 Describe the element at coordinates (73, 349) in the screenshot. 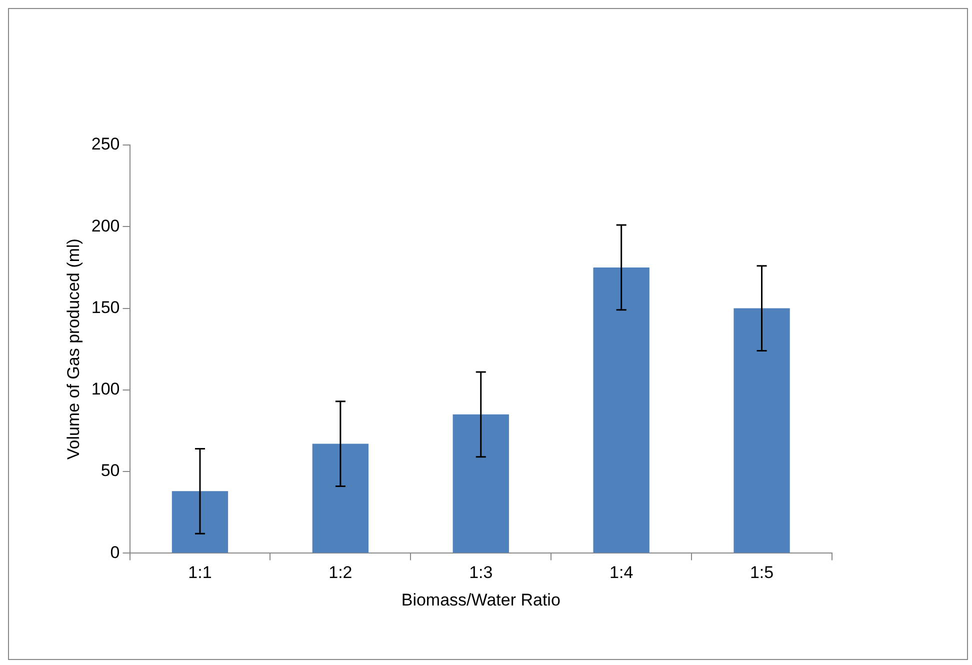

I see `y-axis-title: Volume of Gas produced (ml)` at that location.